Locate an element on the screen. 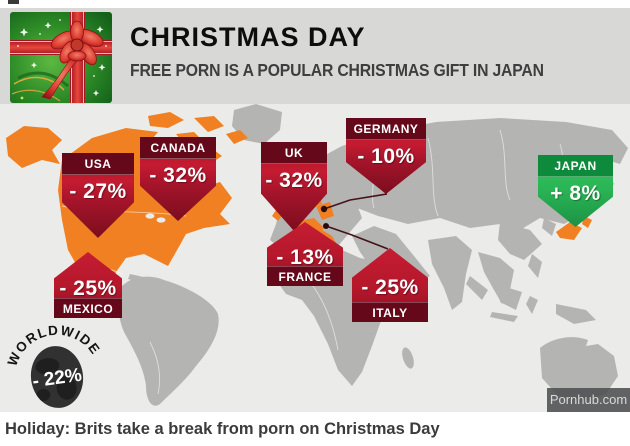 This screenshot has height=446, width=630. sumatra is located at coordinates (477, 288).